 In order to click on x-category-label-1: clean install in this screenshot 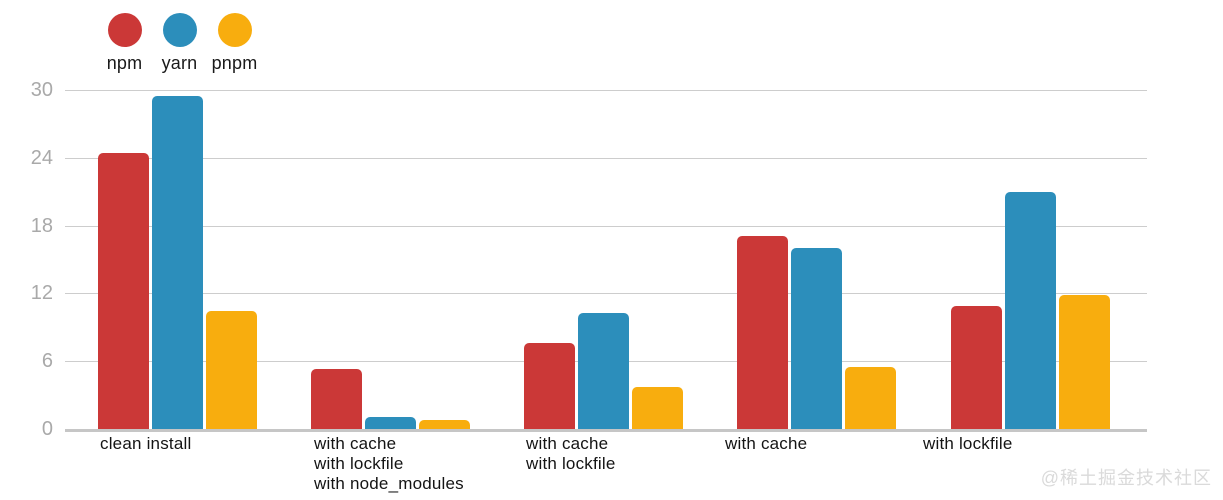, I will do `click(146, 443)`.